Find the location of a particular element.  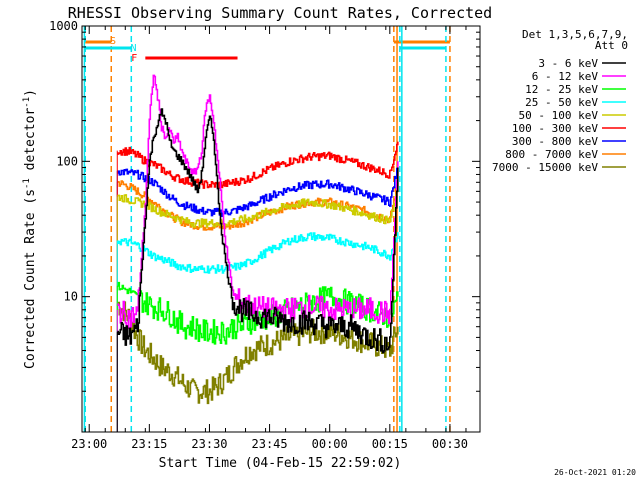

generated-timestamp: 26-Oct-2021 01:20 is located at coordinates (595, 472).